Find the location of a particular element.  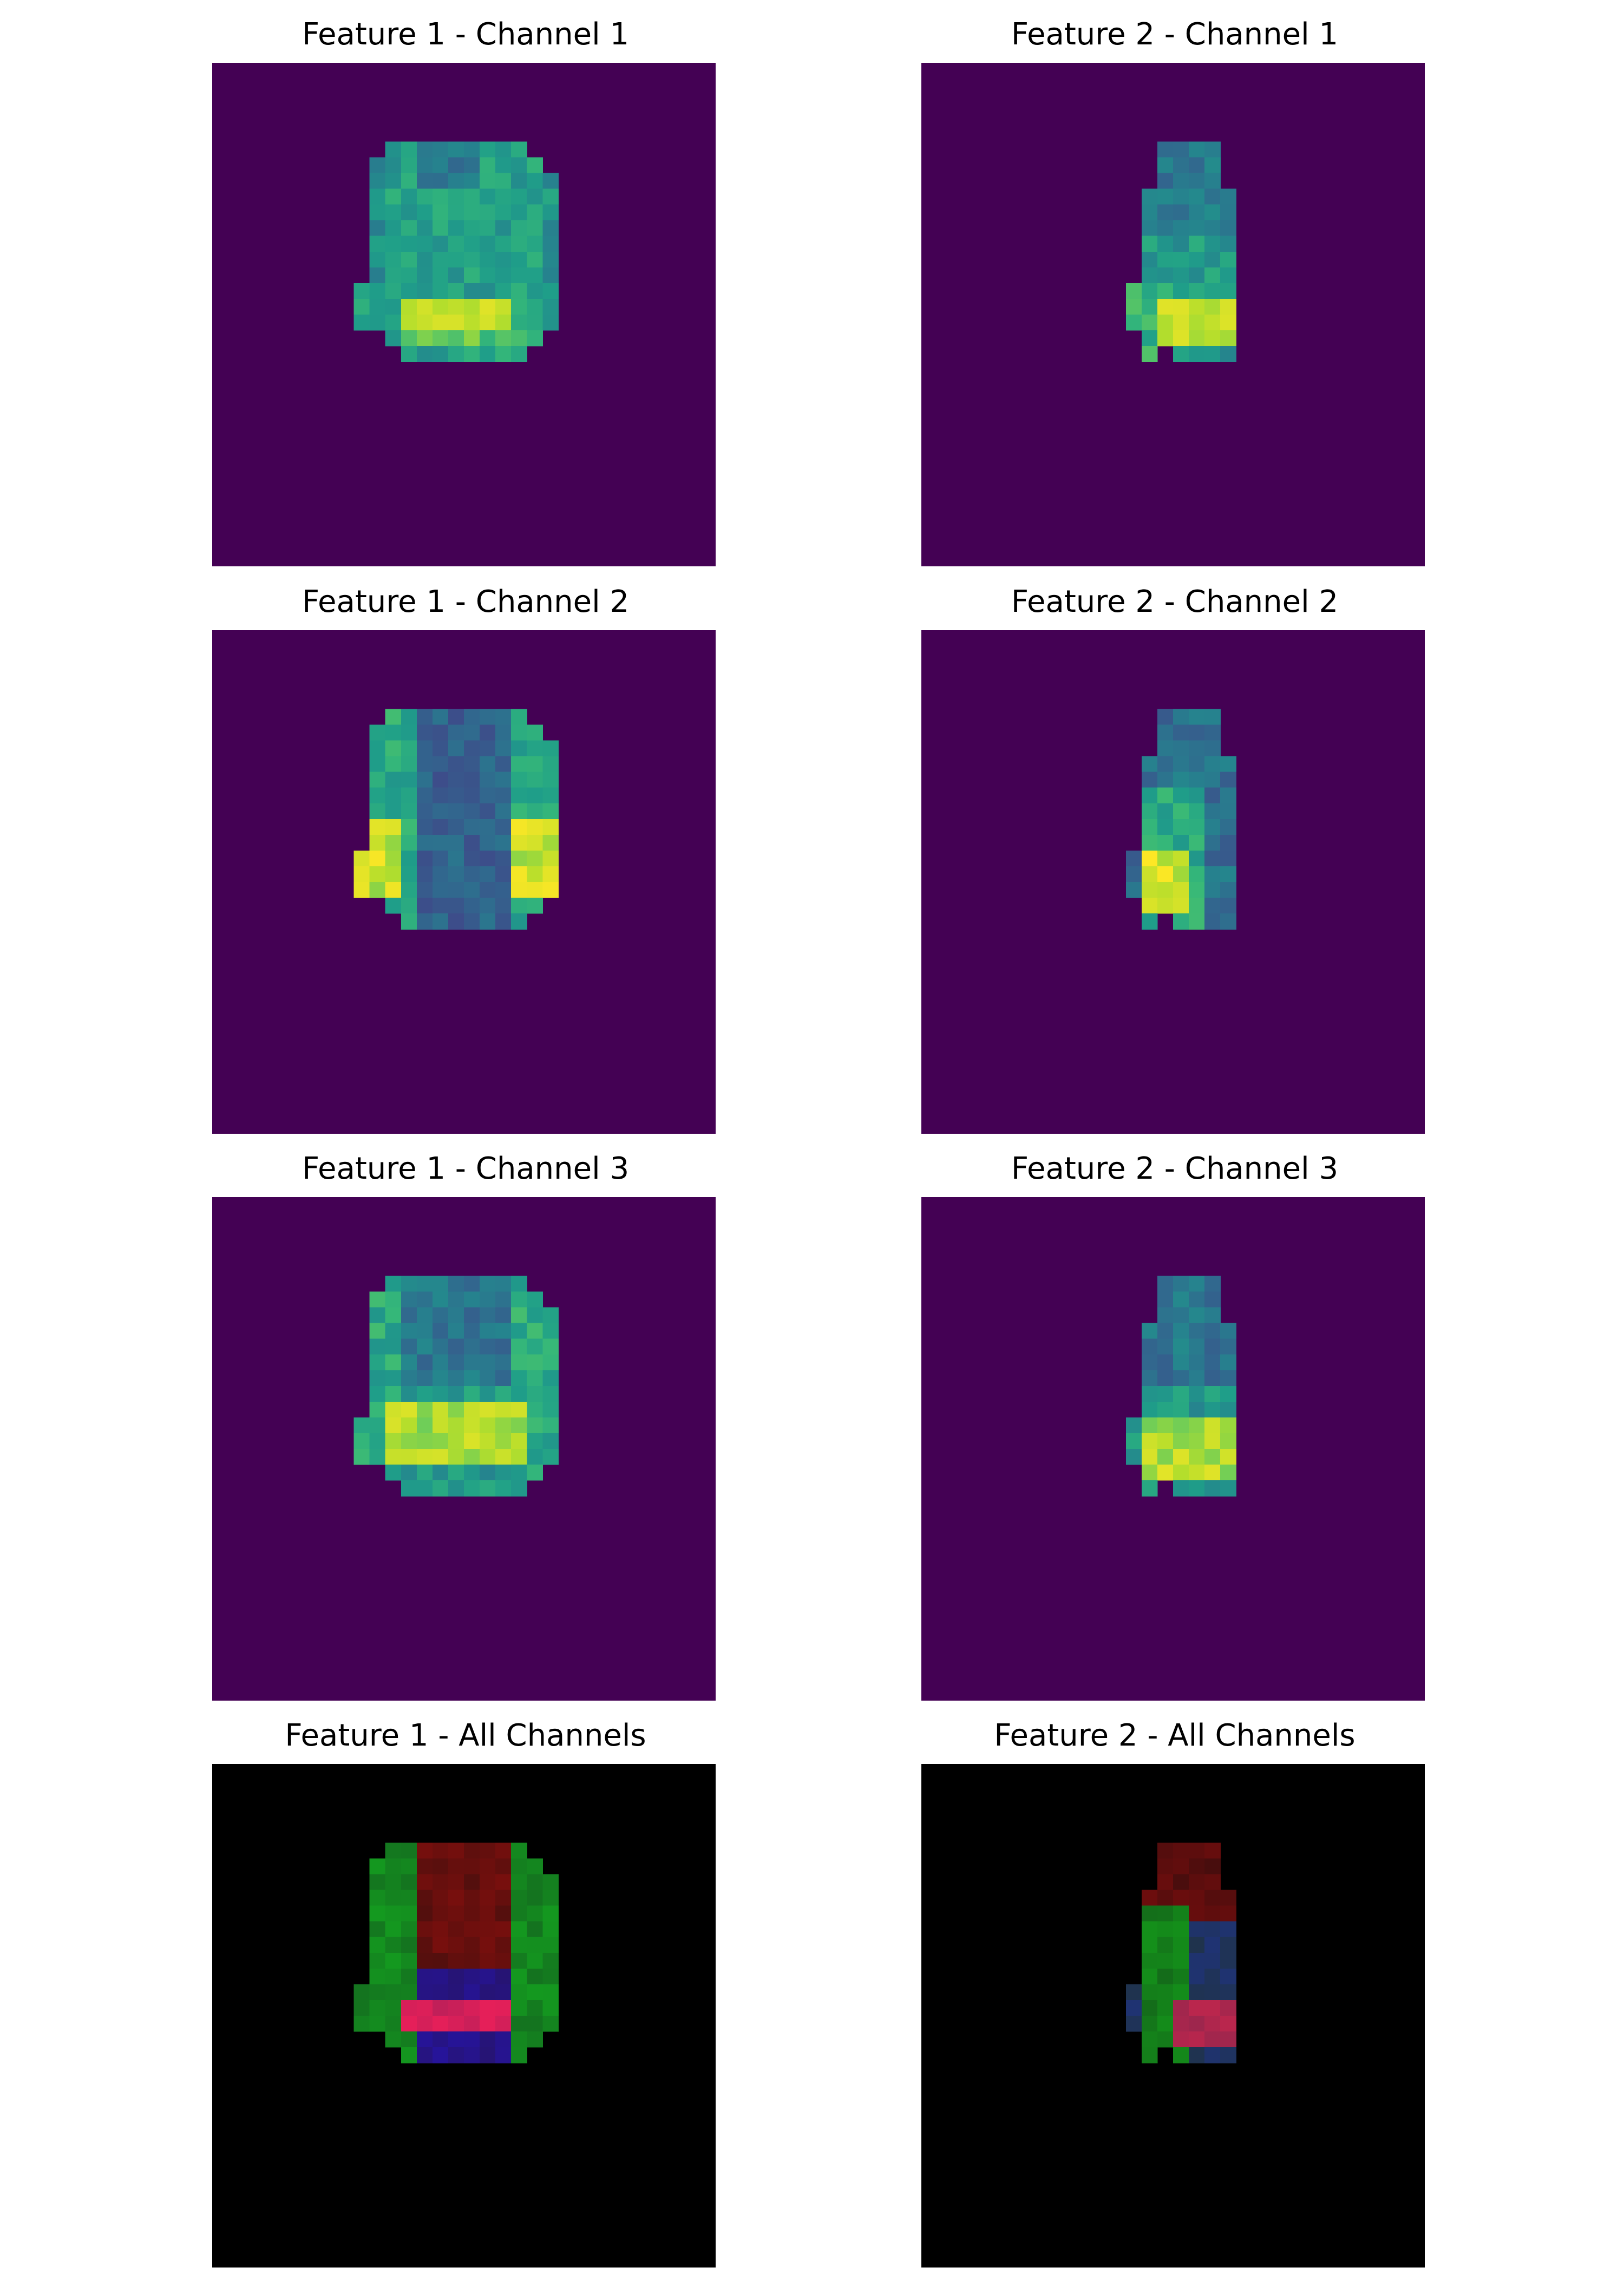

feature-map-f1all is located at coordinates (464, 2016).